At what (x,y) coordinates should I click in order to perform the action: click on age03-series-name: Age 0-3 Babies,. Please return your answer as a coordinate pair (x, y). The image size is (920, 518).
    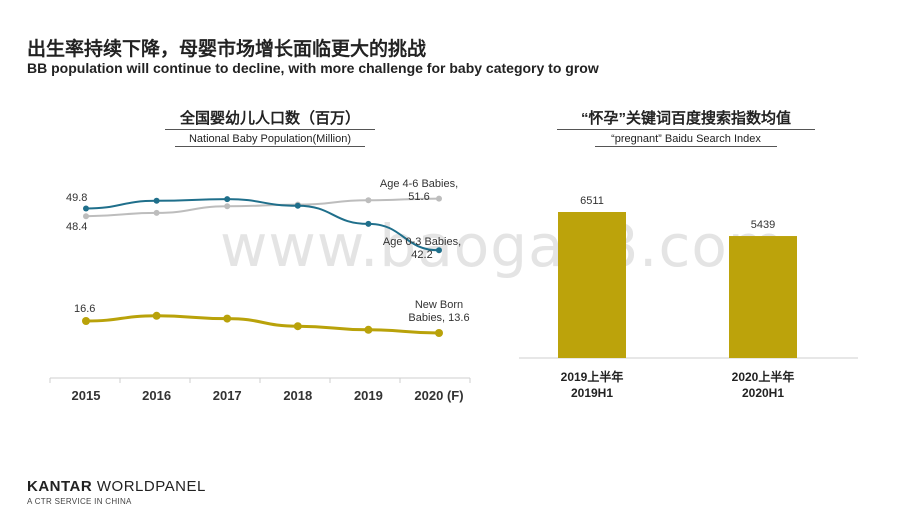
    Looking at the image, I should click on (422, 242).